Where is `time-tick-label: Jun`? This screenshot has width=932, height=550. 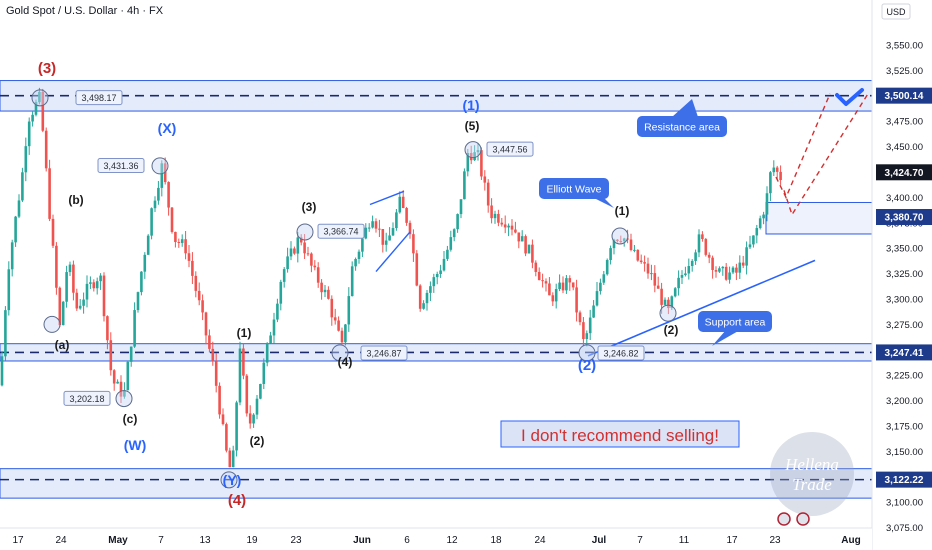
time-tick-label: Jun is located at coordinates (362, 540).